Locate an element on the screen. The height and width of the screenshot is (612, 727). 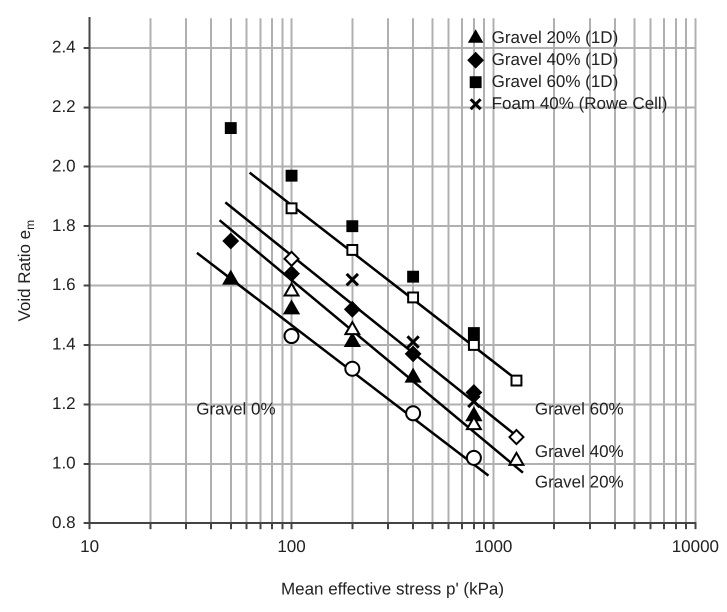
y-tick-label: 1.0 is located at coordinates (64, 462).